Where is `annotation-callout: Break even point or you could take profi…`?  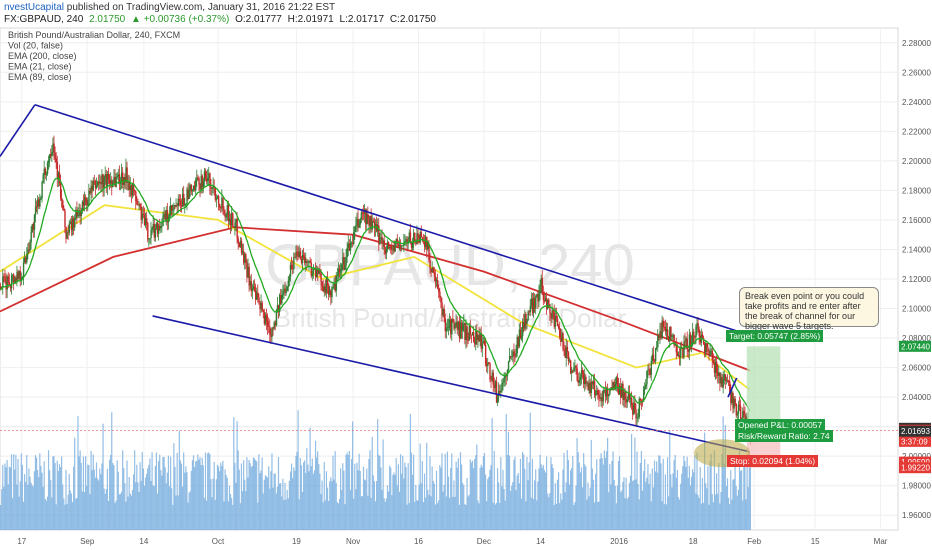 annotation-callout: Break even point or you could take profi… is located at coordinates (809, 309).